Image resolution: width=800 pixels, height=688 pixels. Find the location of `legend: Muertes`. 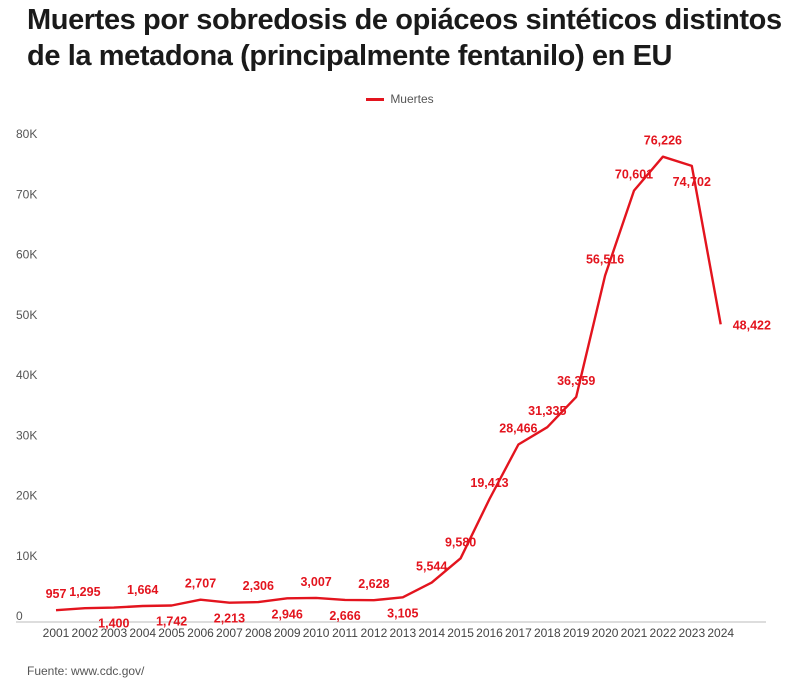

legend: Muertes is located at coordinates (400, 99).